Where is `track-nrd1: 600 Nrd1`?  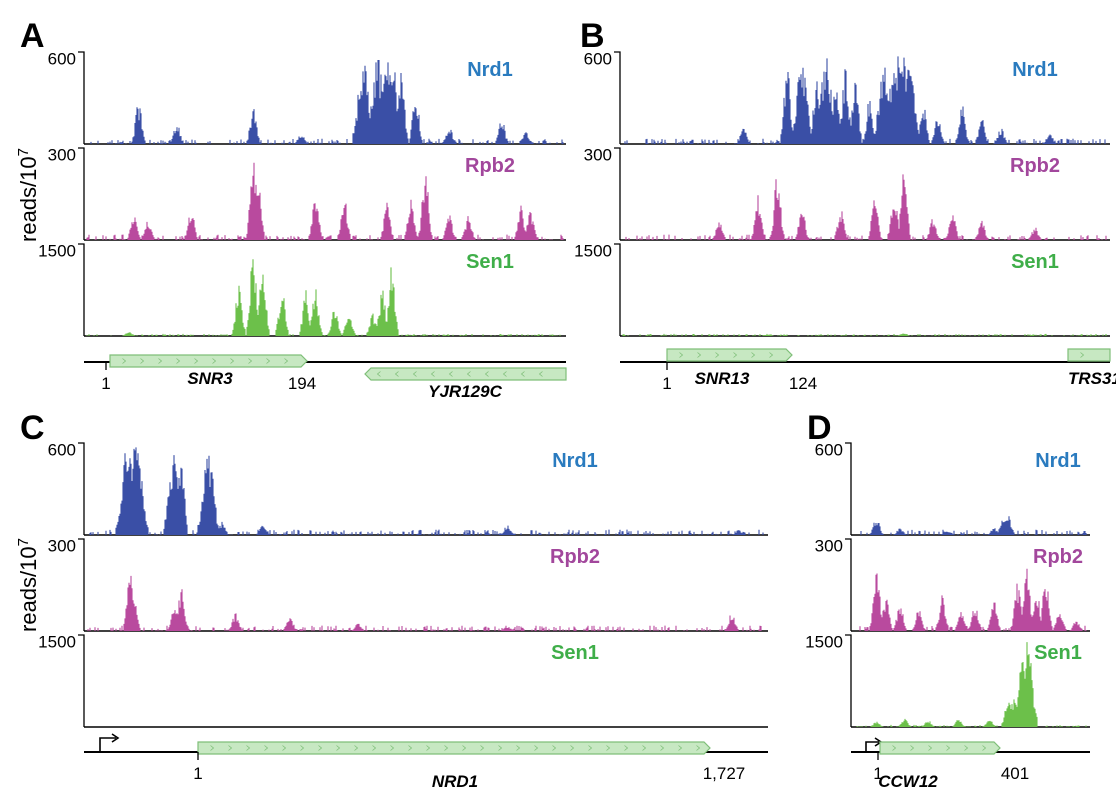
track-nrd1: 600 Nrd1 is located at coordinates (408, 488).